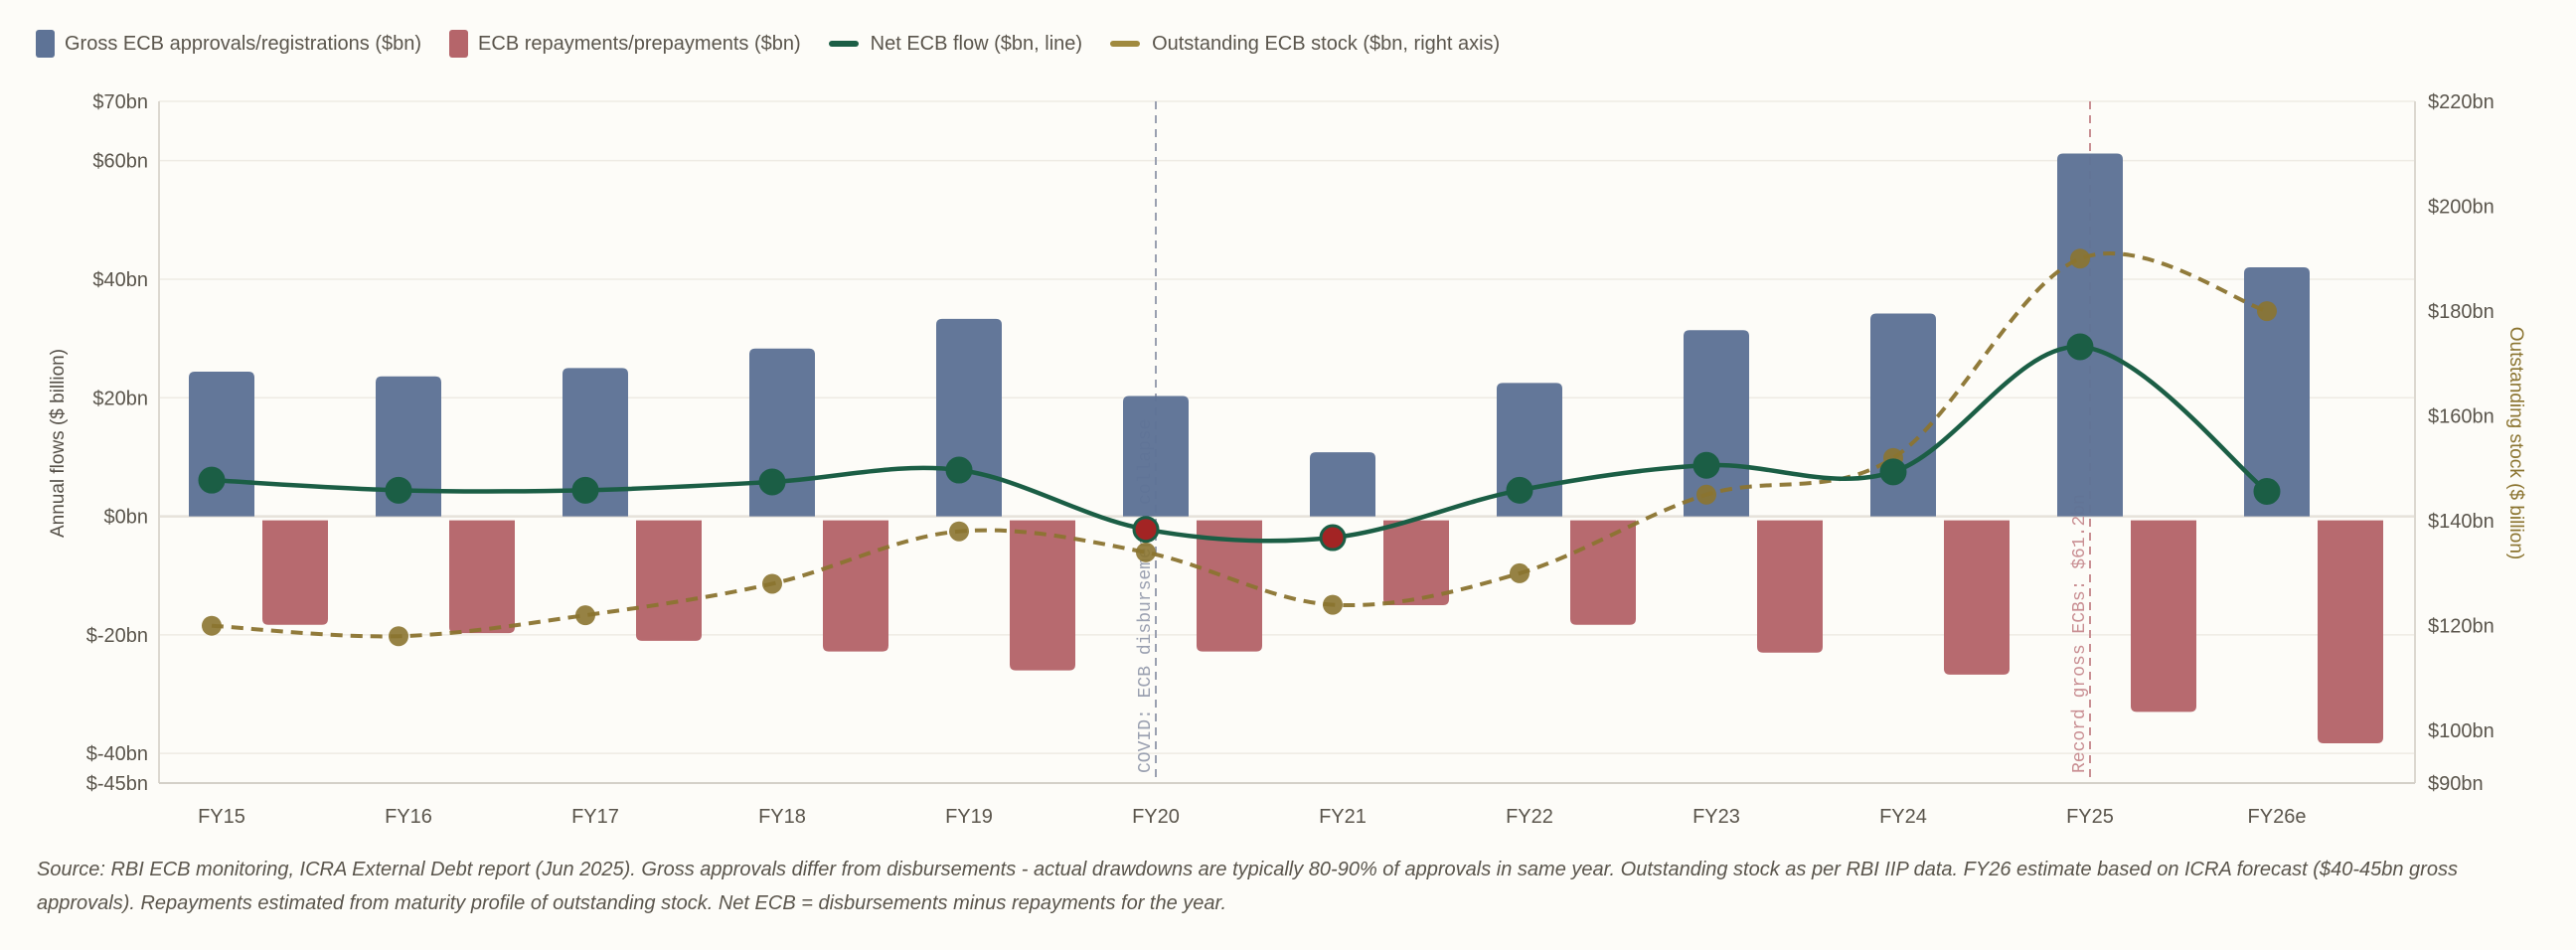 This screenshot has height=950, width=2576. I want to click on legend-label: Gross ECB approvals/registrations ($bn), so click(243, 43).